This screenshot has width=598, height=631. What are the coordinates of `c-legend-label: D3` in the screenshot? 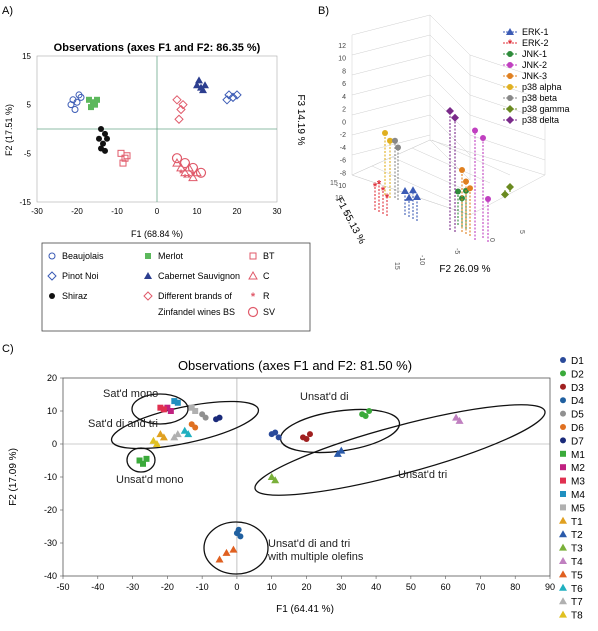 It's located at (577, 388).